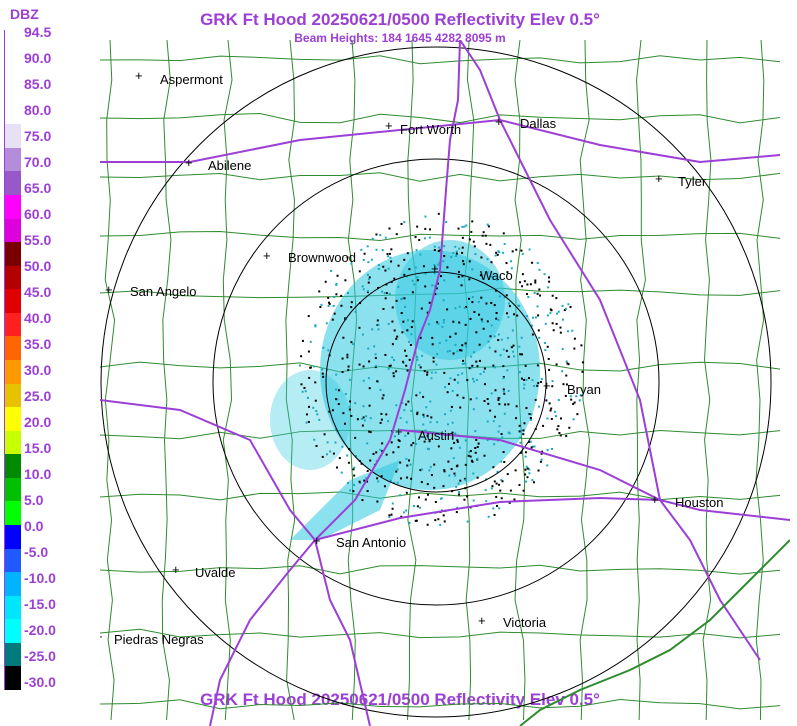 The width and height of the screenshot is (797, 726). I want to click on city-label: Houston, so click(699, 502).